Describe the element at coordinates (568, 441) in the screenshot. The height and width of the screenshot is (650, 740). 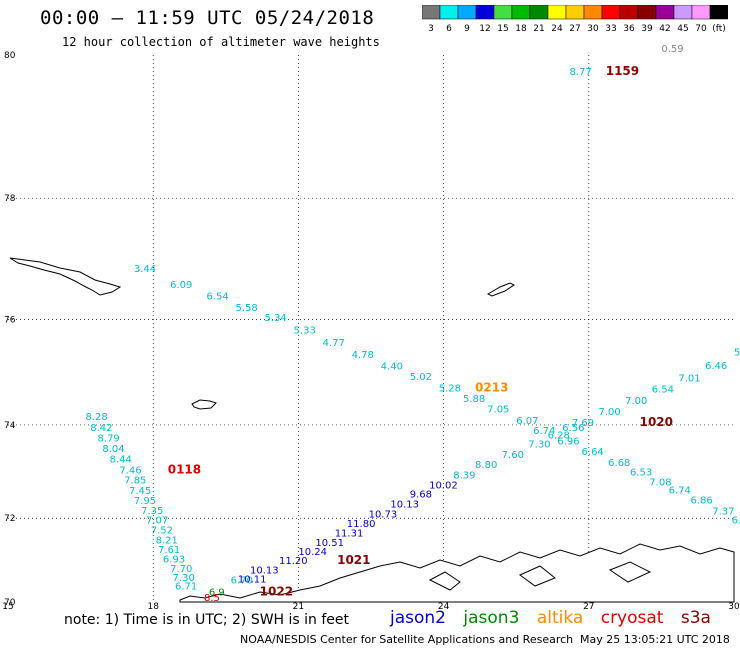
I see `wave-height-label: 6.96` at that location.